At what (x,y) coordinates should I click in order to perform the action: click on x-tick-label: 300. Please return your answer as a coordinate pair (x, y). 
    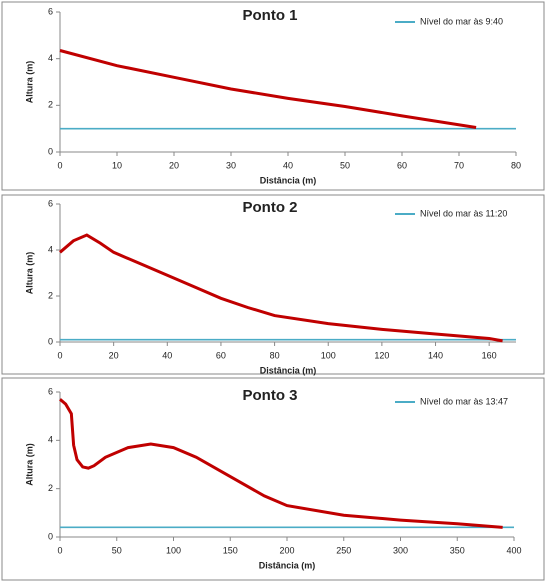
    Looking at the image, I should click on (400, 550).